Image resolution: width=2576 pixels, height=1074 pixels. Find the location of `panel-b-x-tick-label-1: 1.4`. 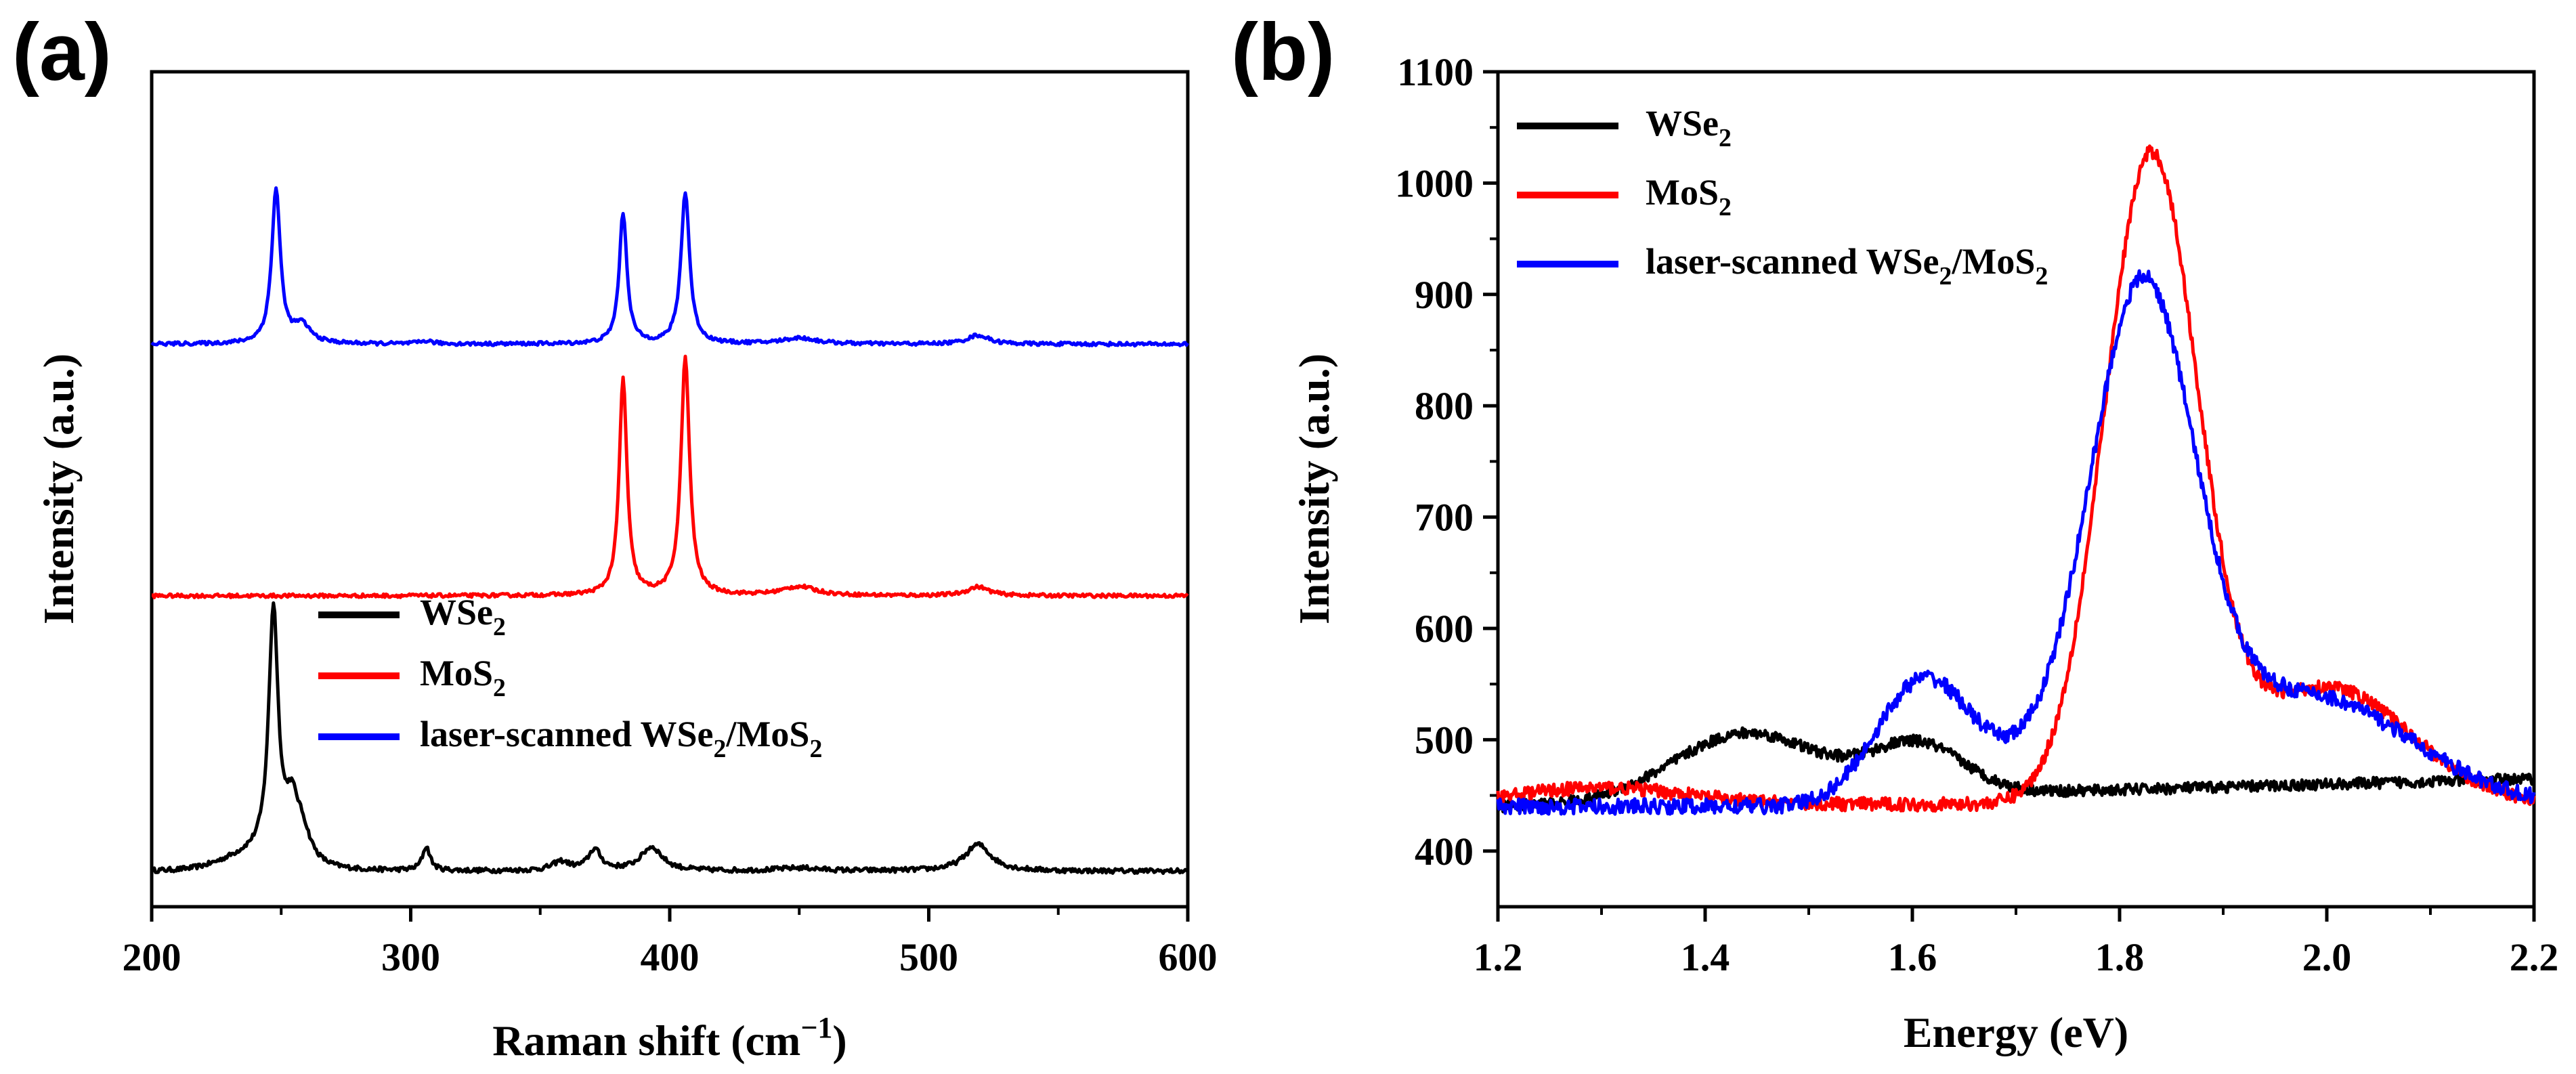

panel-b-x-tick-label-1: 1.4 is located at coordinates (1705, 957).